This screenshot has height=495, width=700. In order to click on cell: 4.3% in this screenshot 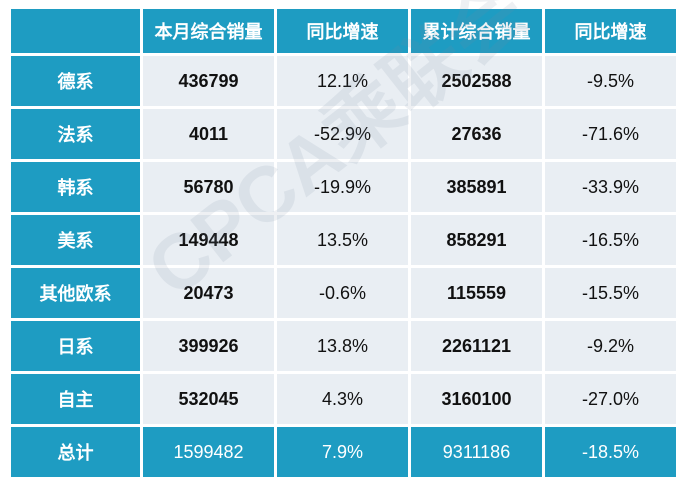, I will do `click(342, 399)`.